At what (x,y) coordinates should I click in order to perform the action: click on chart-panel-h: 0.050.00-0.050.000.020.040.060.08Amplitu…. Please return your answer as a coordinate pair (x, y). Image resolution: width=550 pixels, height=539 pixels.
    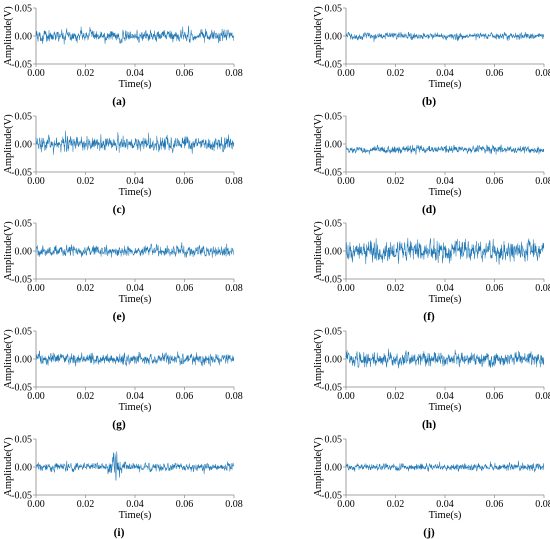
    Looking at the image, I should click on (430, 377).